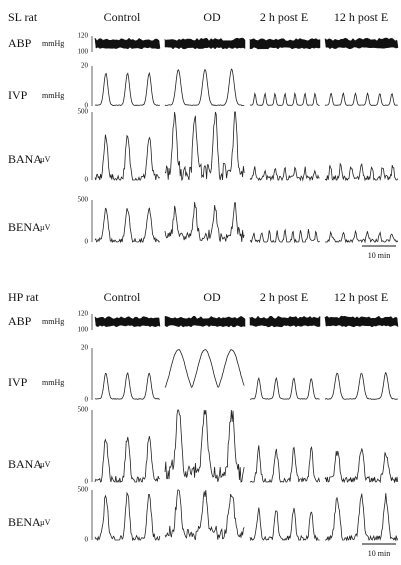 This screenshot has height=565, width=401. What do you see at coordinates (23, 297) in the screenshot?
I see `panel-title: HP rat` at bounding box center [23, 297].